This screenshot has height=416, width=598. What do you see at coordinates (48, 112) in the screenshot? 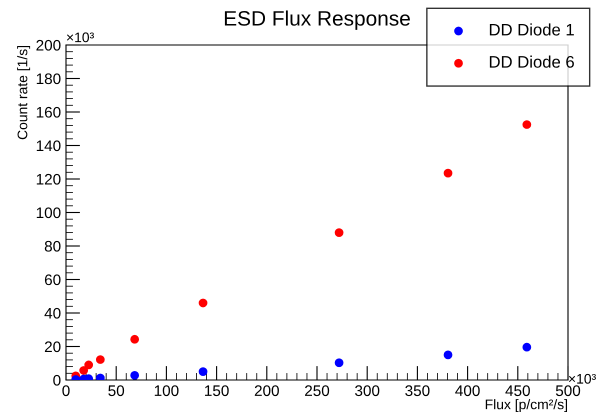
I see `y-tick-label: 160` at bounding box center [48, 112].